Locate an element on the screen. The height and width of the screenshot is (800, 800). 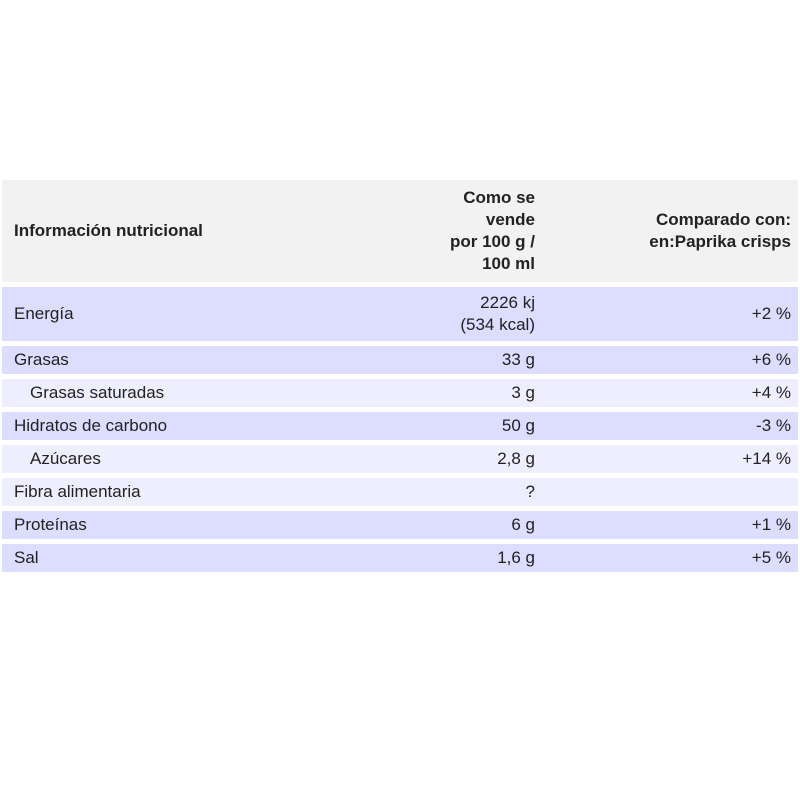
nutrient-value: 50 g is located at coordinates (482, 426).